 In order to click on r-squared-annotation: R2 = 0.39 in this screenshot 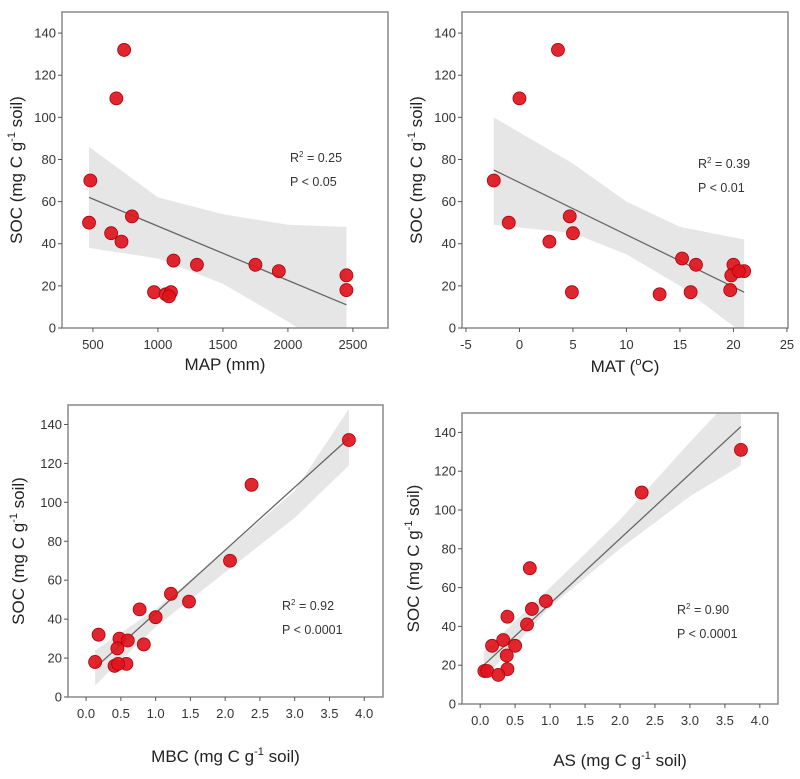, I will do `click(724, 163)`.